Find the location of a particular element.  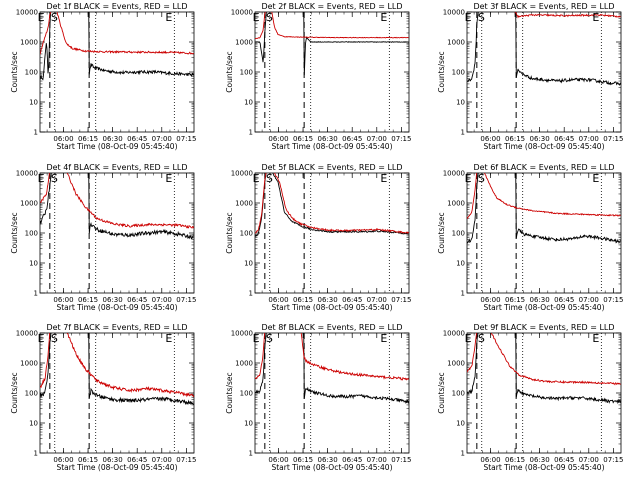

panel-title: Det 4f BLACK = Events, RED = LLD is located at coordinates (116, 167).